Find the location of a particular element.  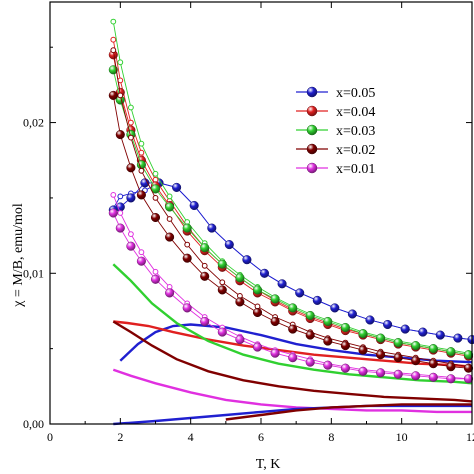

x-tick-label: 4 is located at coordinates (191, 437).